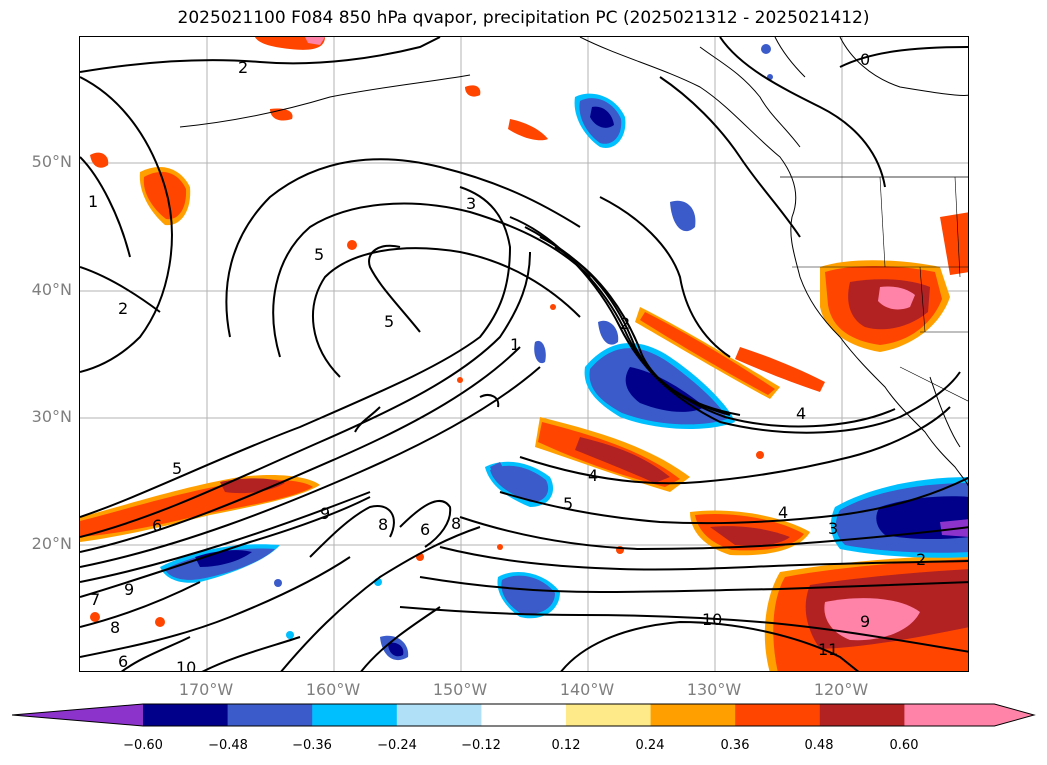 The image size is (1047, 765). Describe the element at coordinates (828, 649) in the screenshot. I see `contour-label: 11` at that location.